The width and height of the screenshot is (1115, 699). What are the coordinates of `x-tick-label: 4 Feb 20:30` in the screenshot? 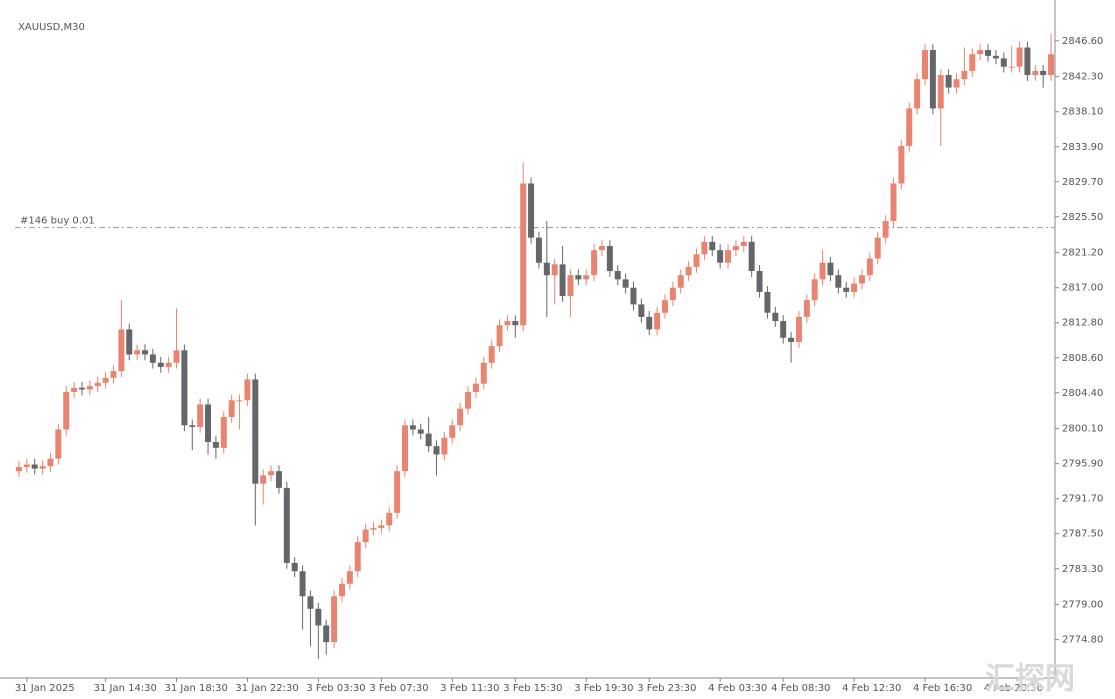 It's located at (1013, 688).